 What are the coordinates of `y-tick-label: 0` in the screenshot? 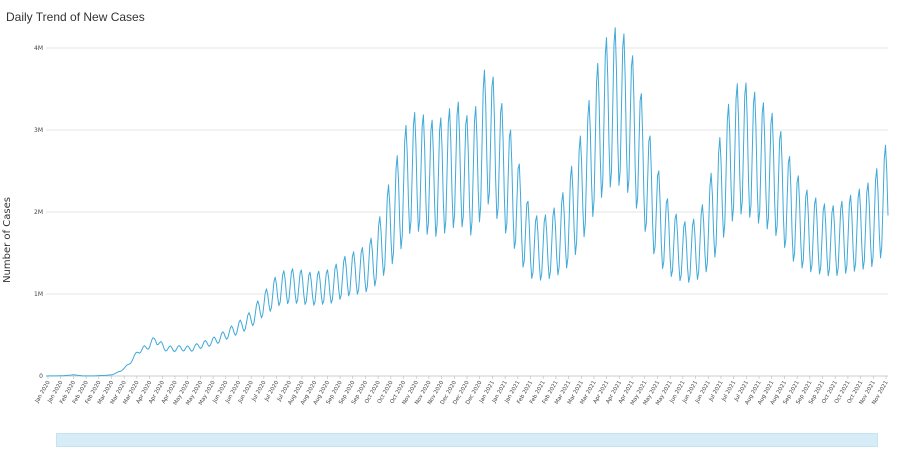 It's located at (41, 376).